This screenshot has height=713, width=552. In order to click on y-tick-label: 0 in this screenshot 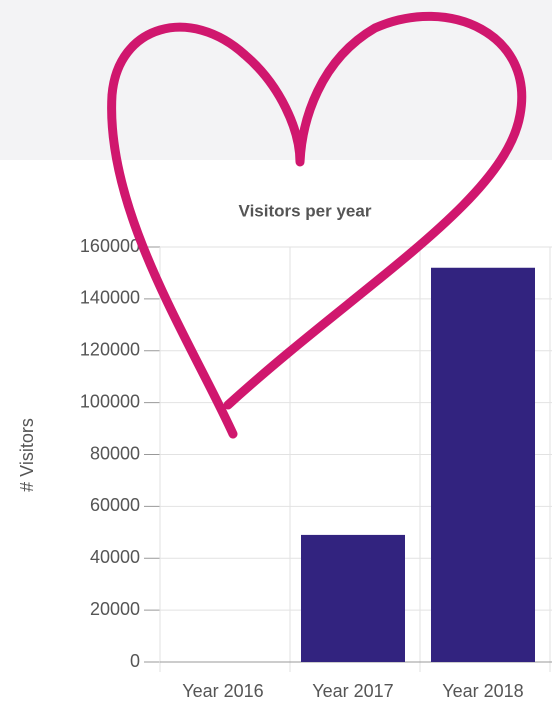, I will do `click(135, 661)`.